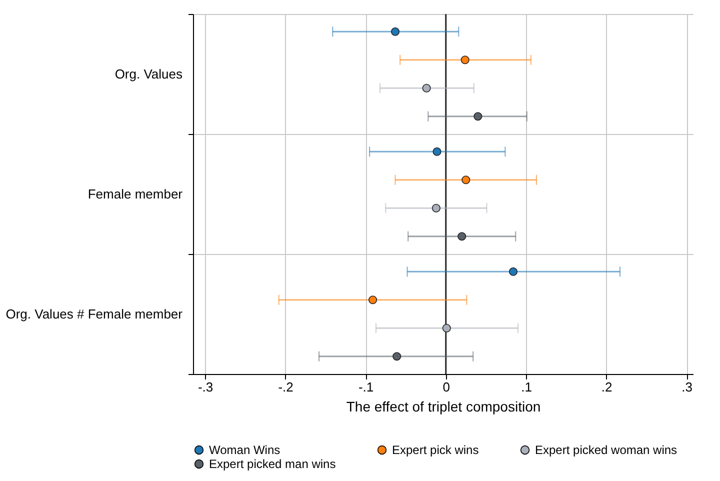 This screenshot has width=720, height=481. I want to click on x-tick-label: .1, so click(526, 387).